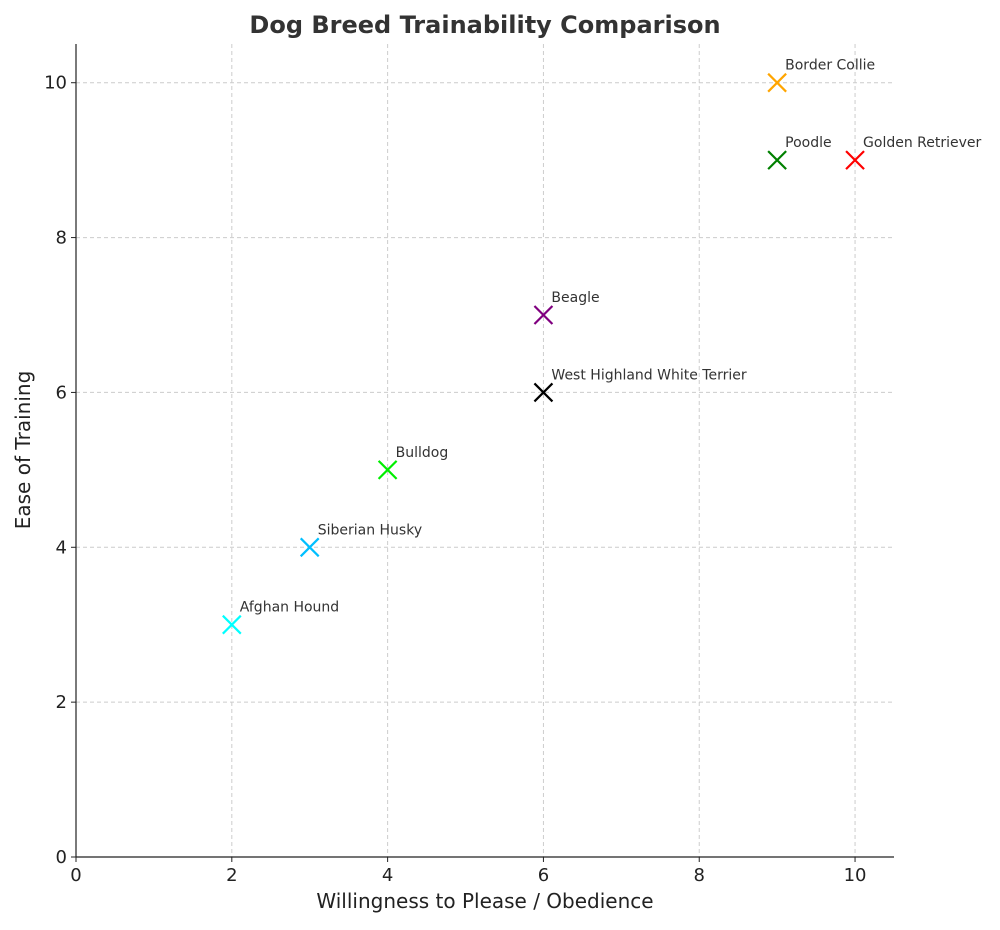  I want to click on data-point: West Highland White Terrier, so click(640, 385).